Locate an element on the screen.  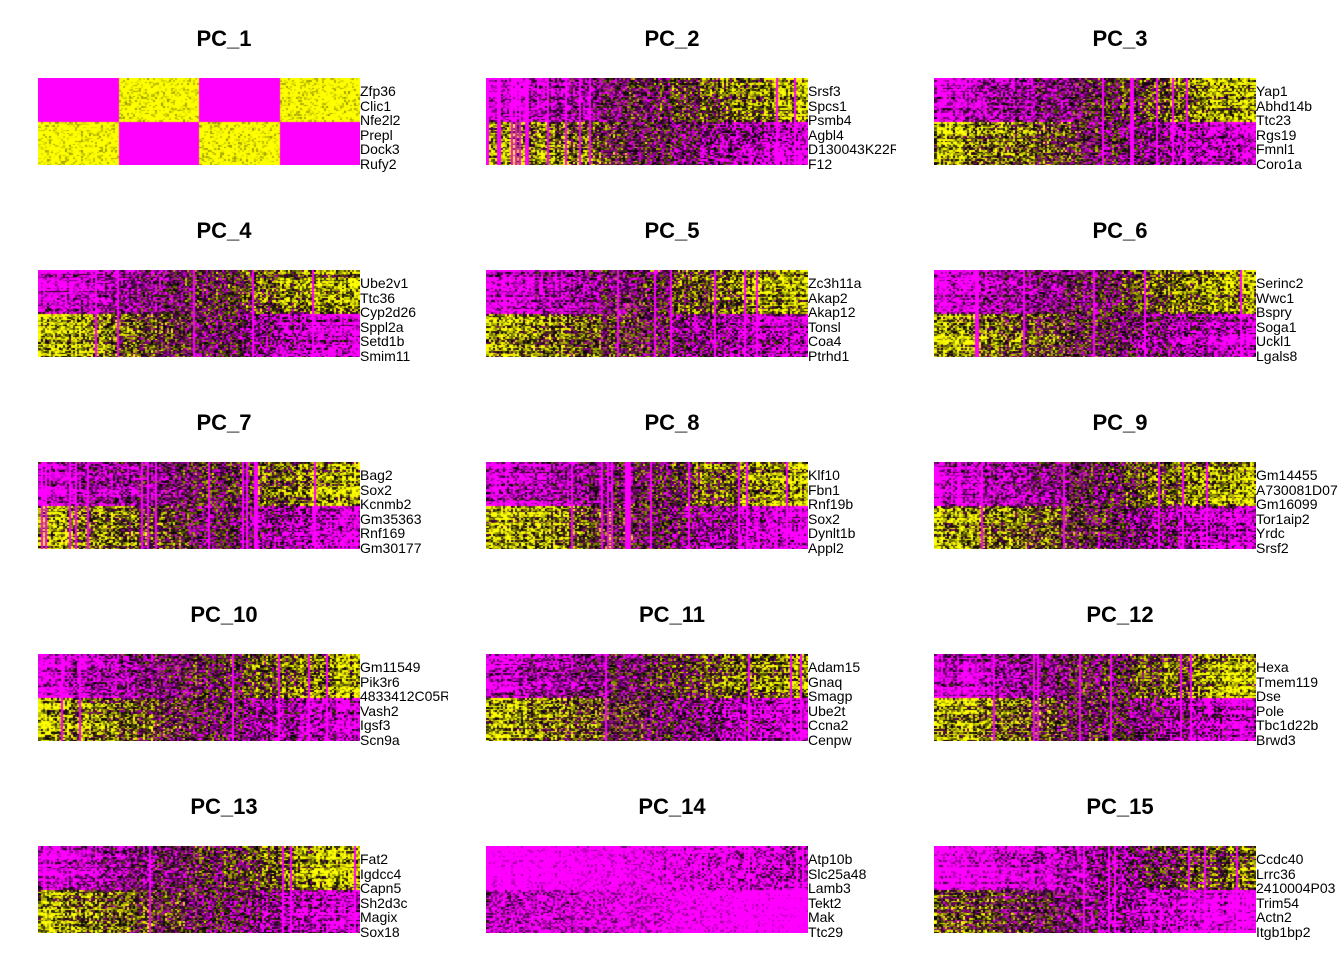
panel-title: PC_1 is located at coordinates (224, 38).